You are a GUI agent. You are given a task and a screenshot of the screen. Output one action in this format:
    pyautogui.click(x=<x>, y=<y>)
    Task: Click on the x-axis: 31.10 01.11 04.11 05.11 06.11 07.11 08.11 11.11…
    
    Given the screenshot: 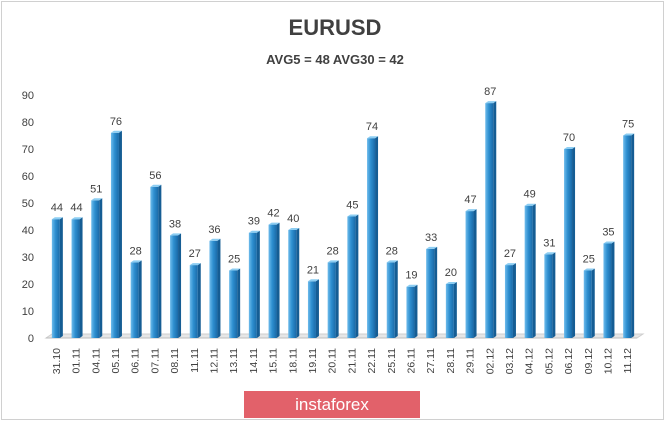 What is the action you would take?
    pyautogui.click(x=342, y=361)
    